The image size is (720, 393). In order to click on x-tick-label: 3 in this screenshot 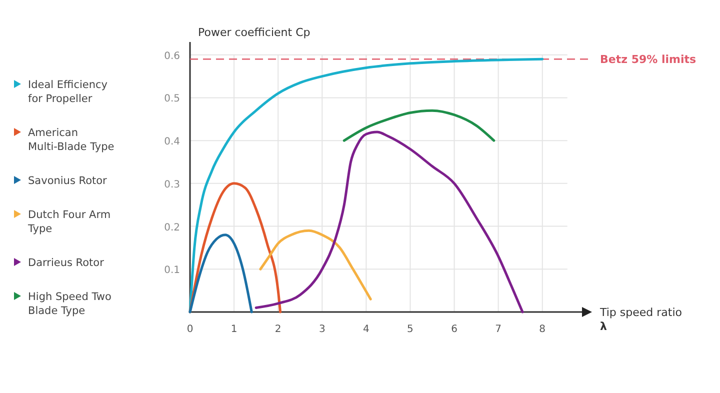, I will do `click(322, 329)`.